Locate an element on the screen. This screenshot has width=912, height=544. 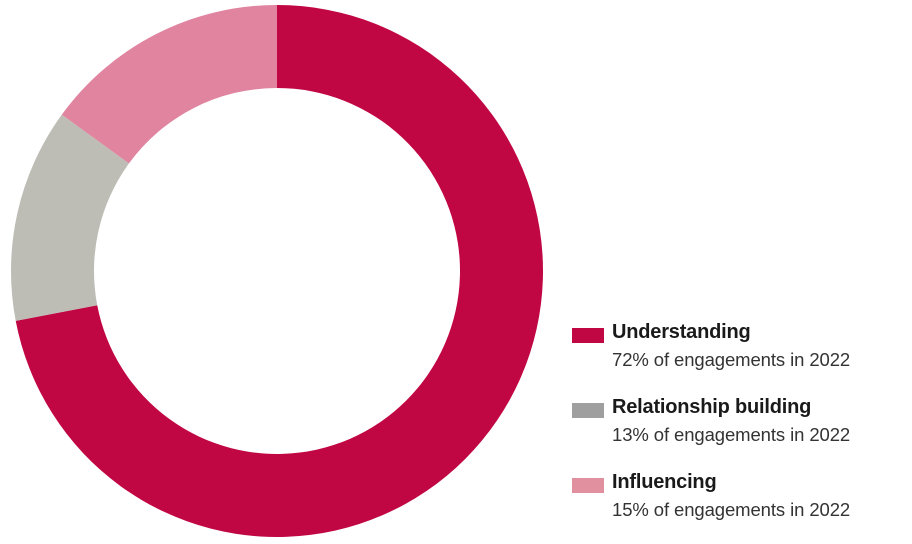
legend-description-relationship-building: 13% of engagements in 2022 is located at coordinates (731, 434).